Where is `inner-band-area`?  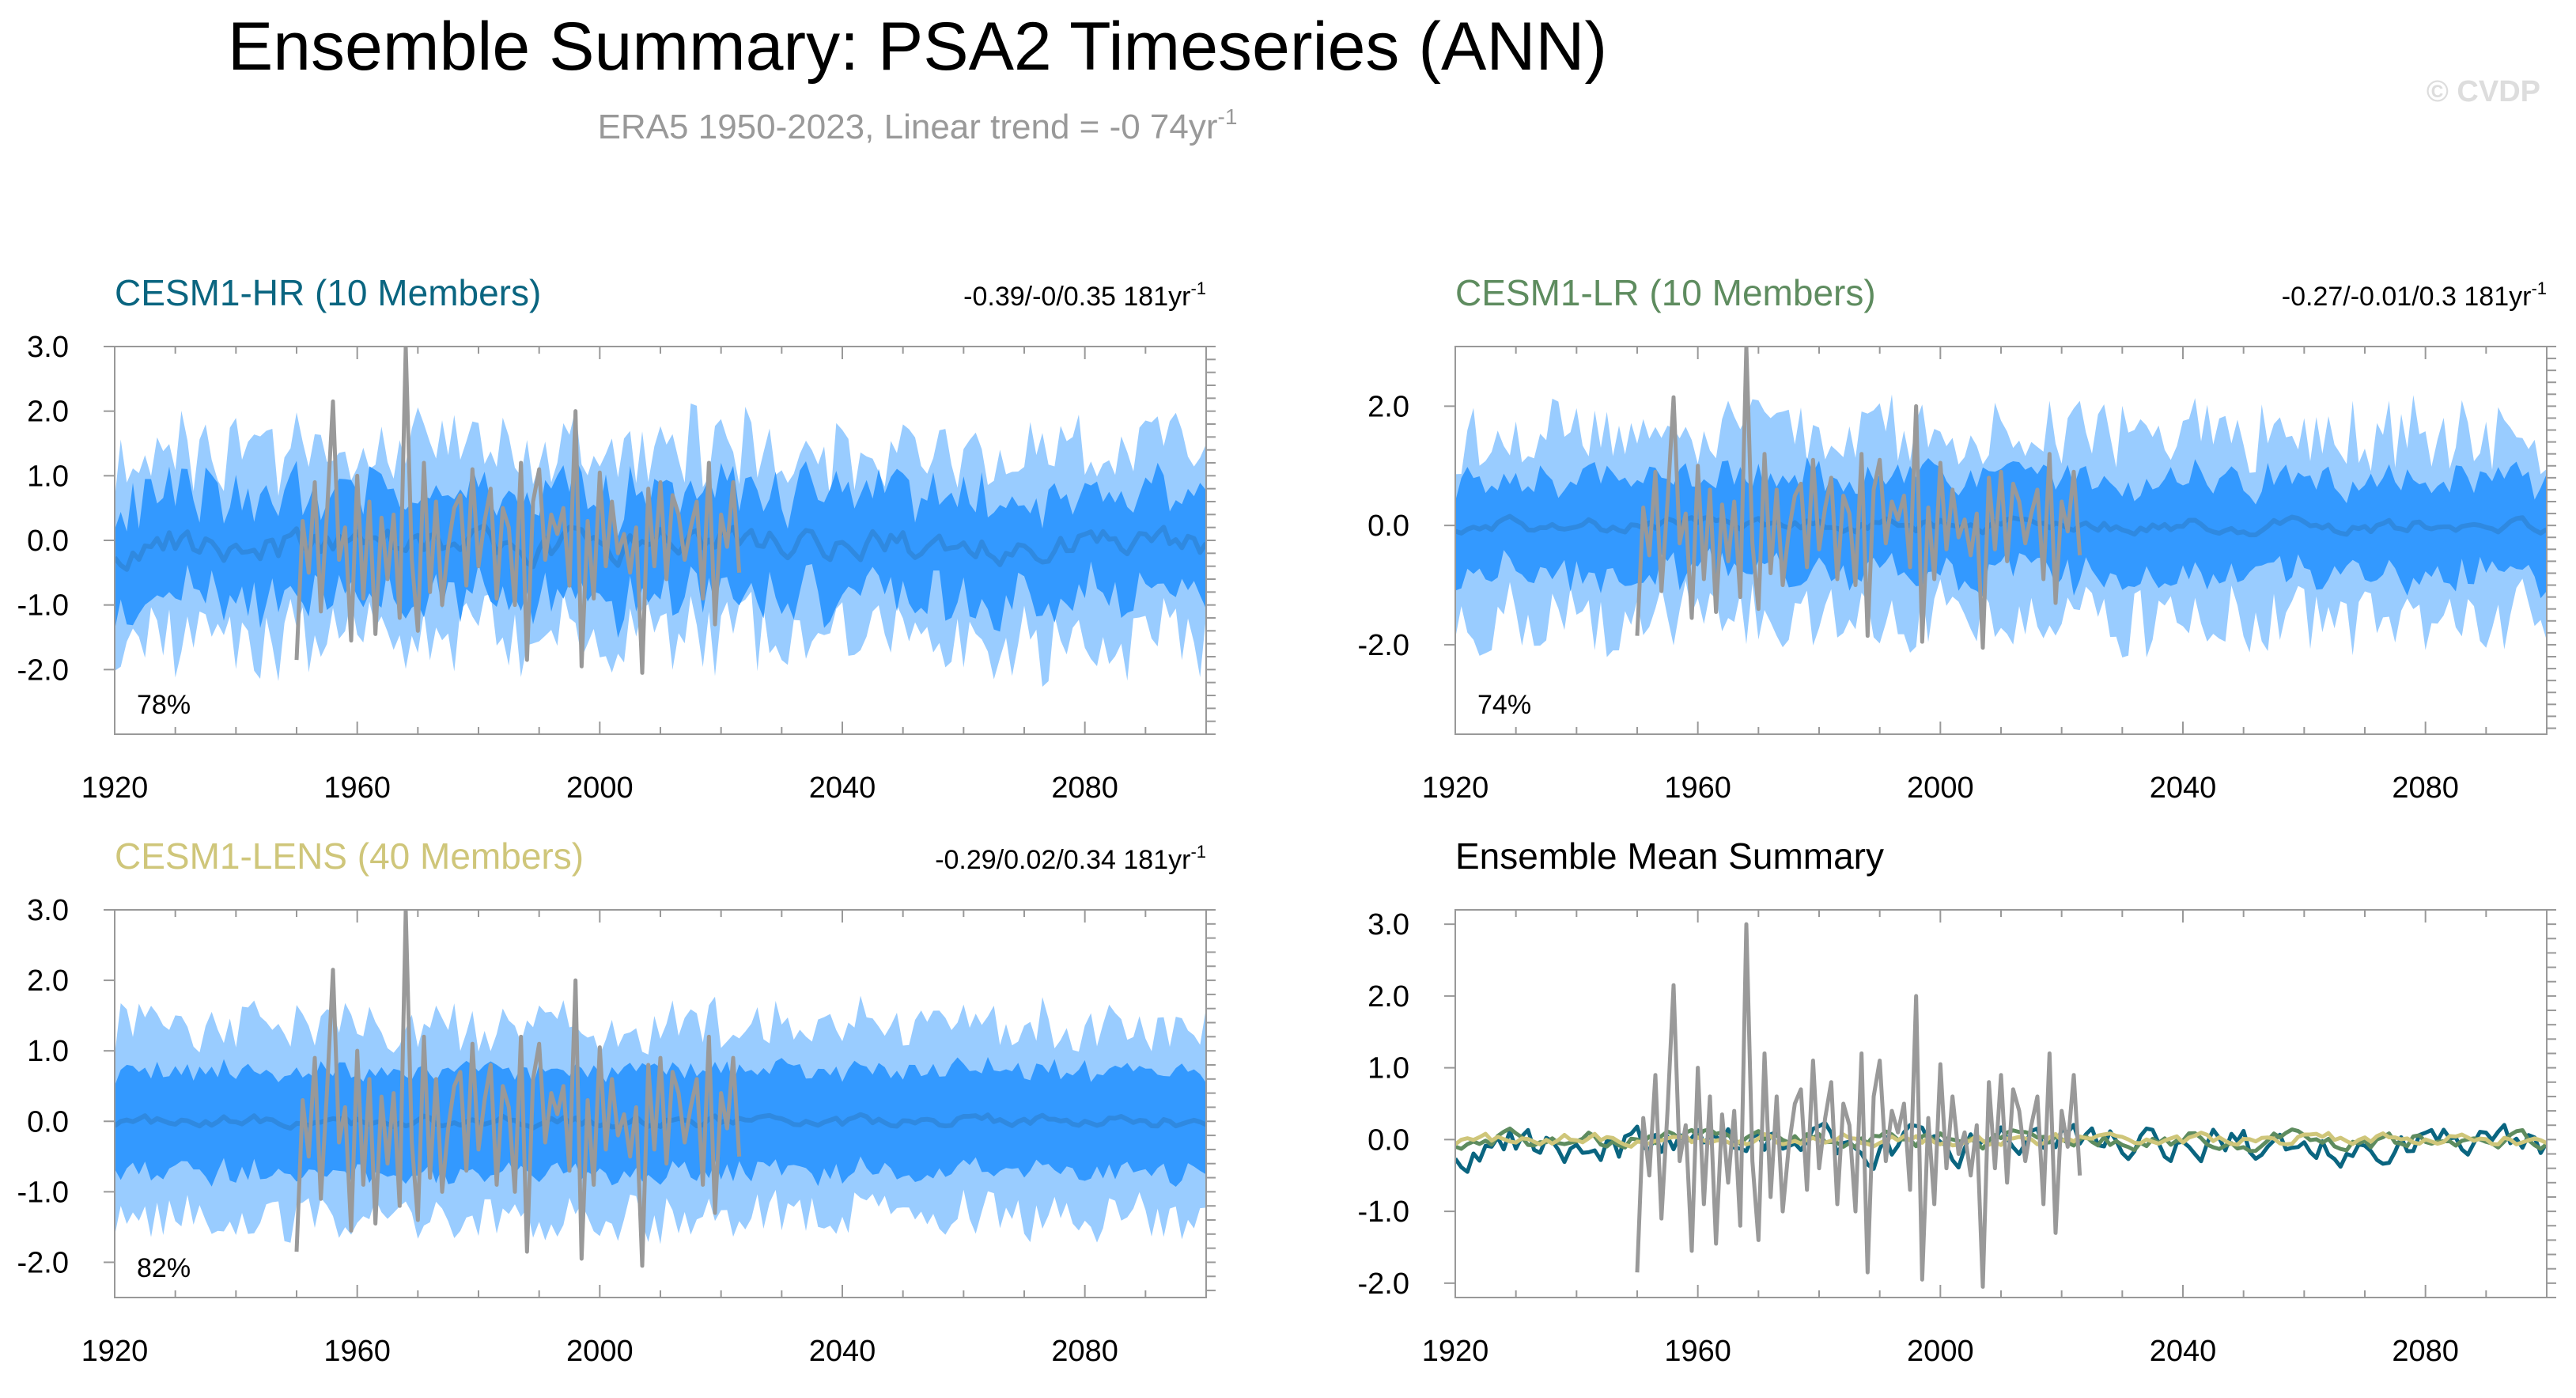 inner-band-area is located at coordinates (660, 547).